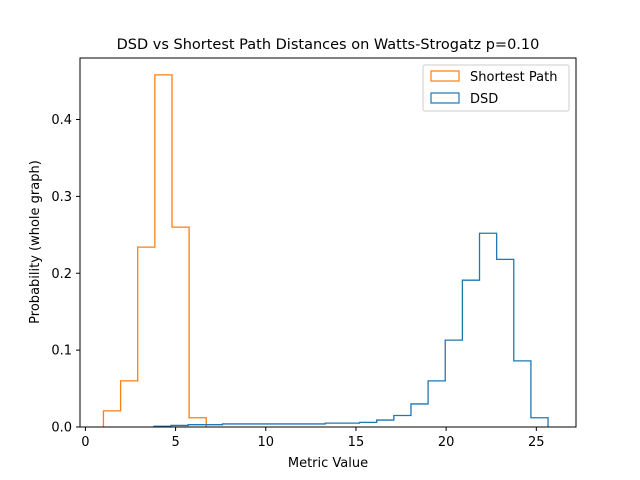  I want to click on series-shortest-path-outline, so click(154, 250).